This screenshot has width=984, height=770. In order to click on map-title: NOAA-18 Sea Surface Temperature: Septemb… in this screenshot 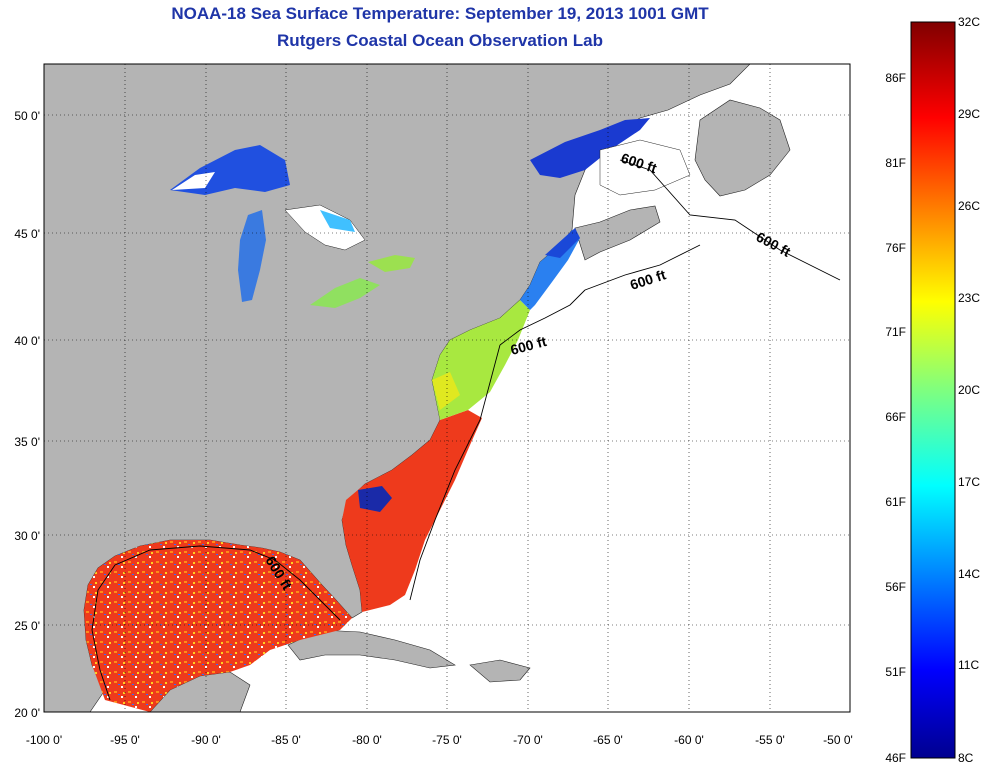, I will do `click(440, 13)`.